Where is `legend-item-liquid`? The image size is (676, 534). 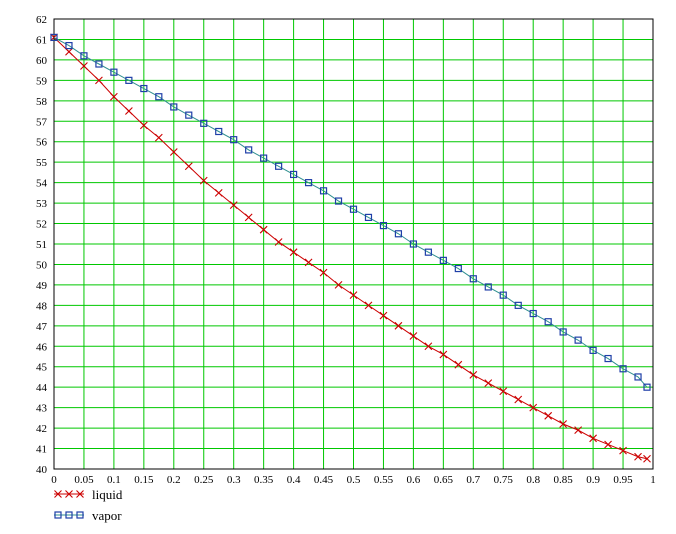
legend-item-liquid is located at coordinates (69, 494).